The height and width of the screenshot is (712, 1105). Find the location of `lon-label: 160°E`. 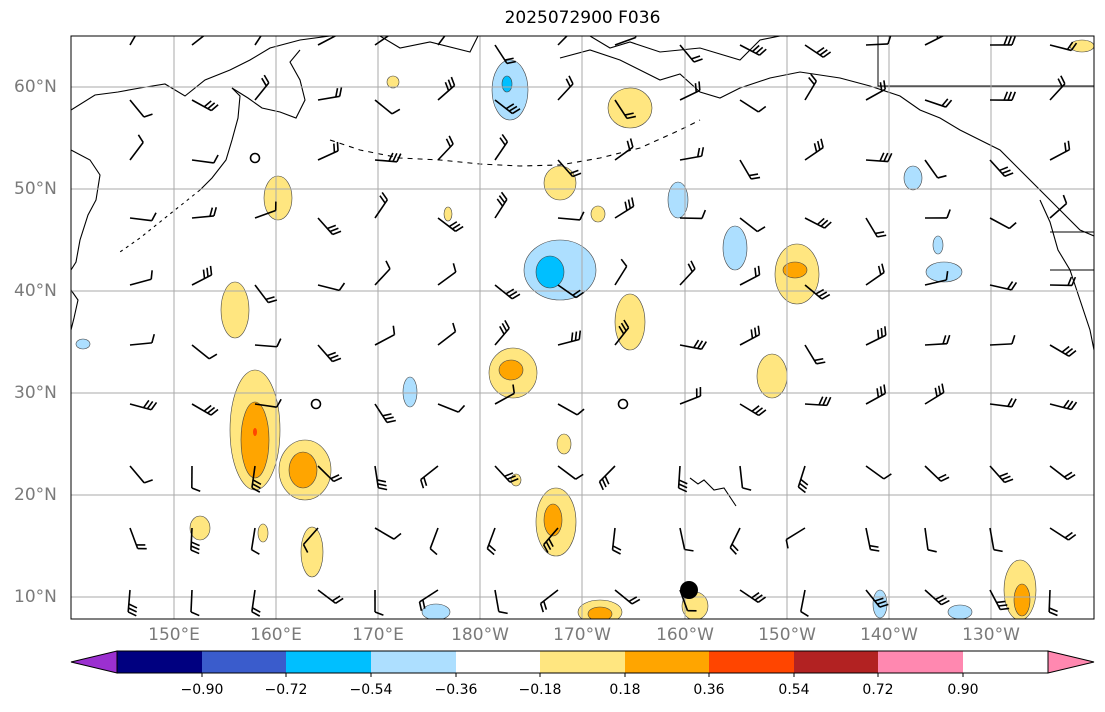

lon-label: 160°E is located at coordinates (276, 635).